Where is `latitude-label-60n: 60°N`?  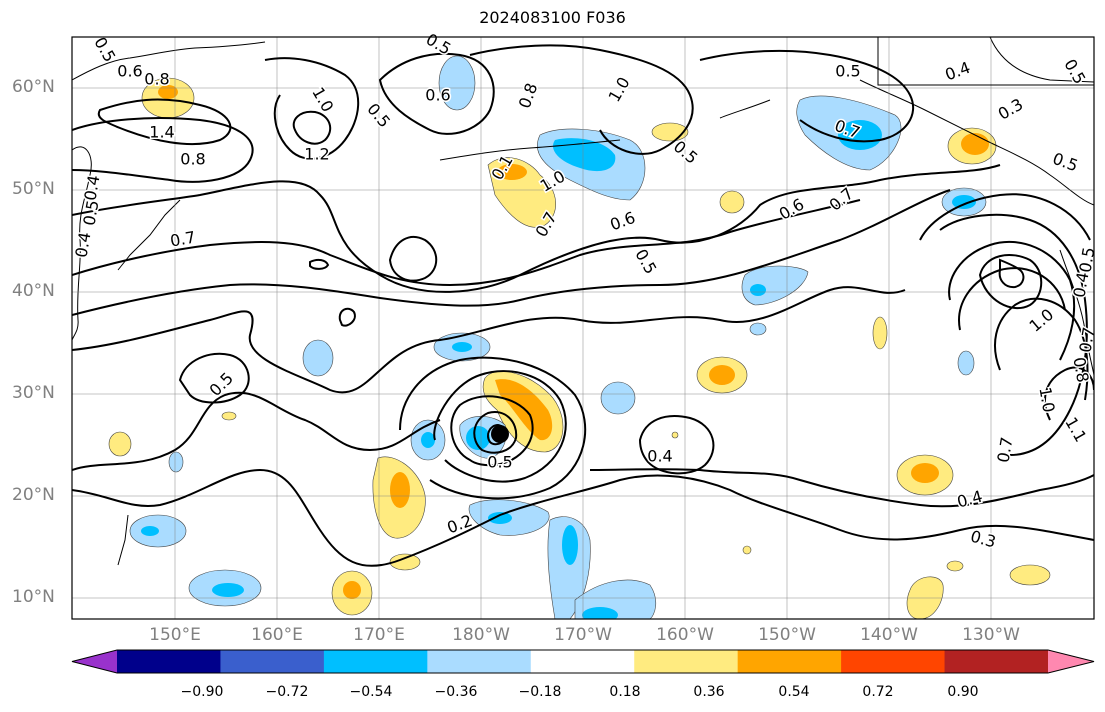 latitude-label-60n: 60°N is located at coordinates (33, 87).